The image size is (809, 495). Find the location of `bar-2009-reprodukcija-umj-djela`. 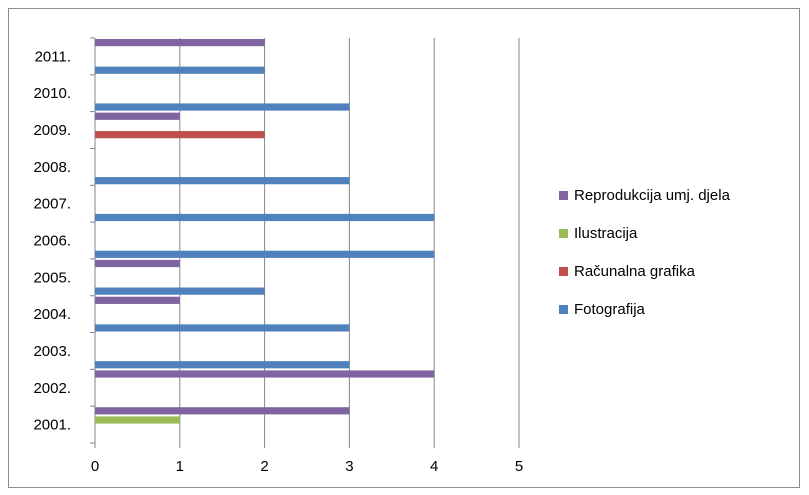

bar-2009-reprodukcija-umj-djela is located at coordinates (137, 116).